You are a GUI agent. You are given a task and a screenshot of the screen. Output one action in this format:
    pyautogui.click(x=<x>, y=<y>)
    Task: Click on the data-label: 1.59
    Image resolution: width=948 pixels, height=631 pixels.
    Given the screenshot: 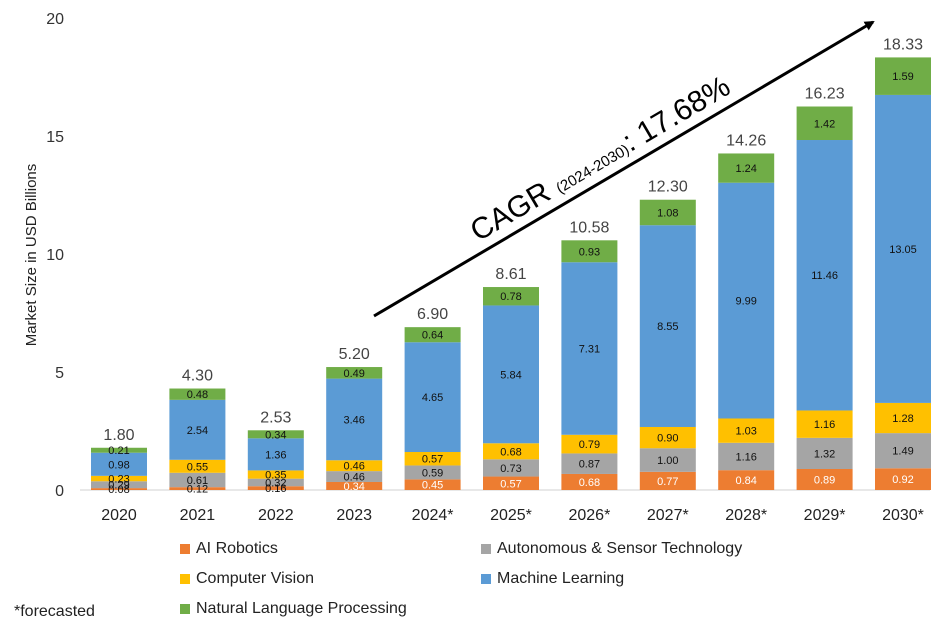 What is the action you would take?
    pyautogui.click(x=902, y=77)
    